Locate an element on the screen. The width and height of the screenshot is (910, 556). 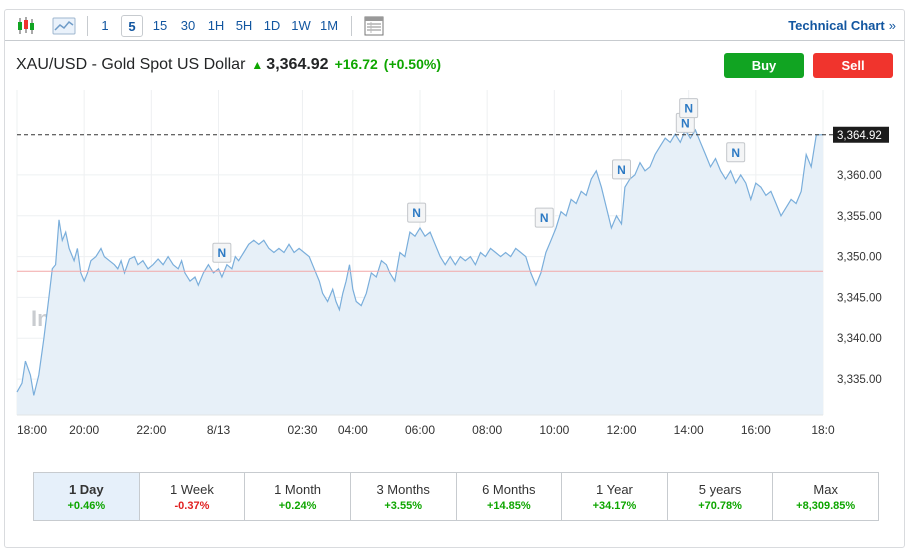
timeframe-1d: 1D is located at coordinates (272, 25).